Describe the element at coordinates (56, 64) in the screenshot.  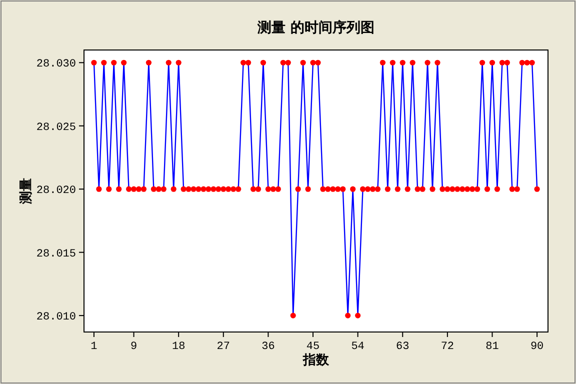
I see `y-tick-label: 28.030` at that location.